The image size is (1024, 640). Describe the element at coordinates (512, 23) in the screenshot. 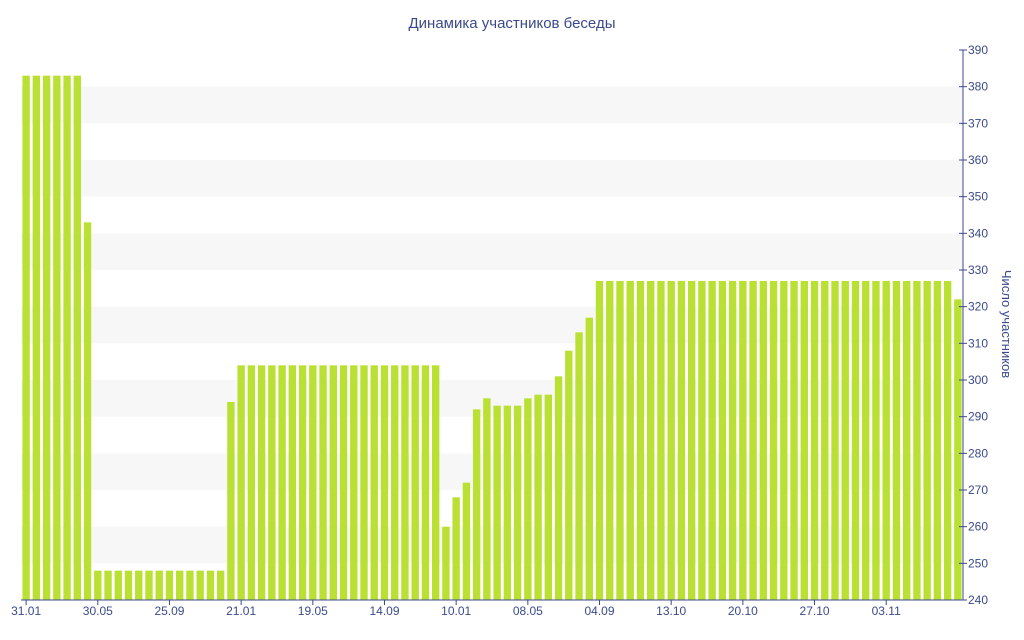

I see `chart-title: Динамика участников беседы` at that location.